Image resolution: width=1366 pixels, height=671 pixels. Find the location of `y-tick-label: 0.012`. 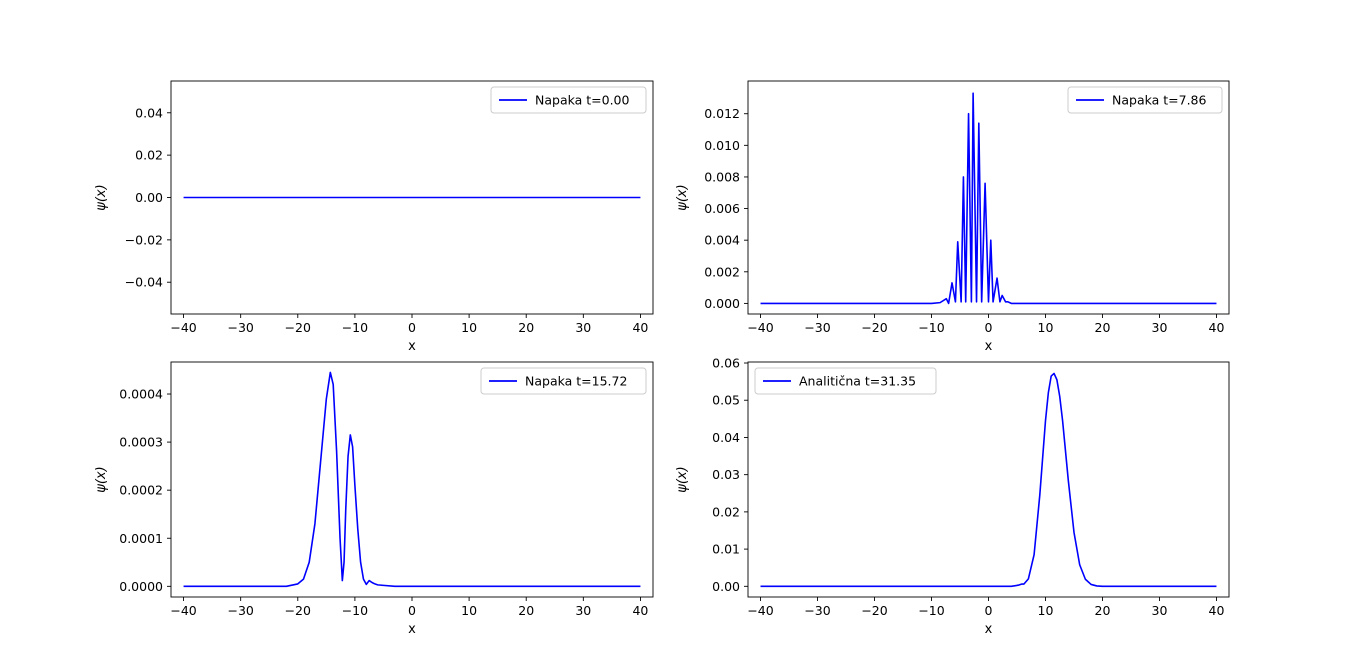

y-tick-label: 0.012 is located at coordinates (722, 113).